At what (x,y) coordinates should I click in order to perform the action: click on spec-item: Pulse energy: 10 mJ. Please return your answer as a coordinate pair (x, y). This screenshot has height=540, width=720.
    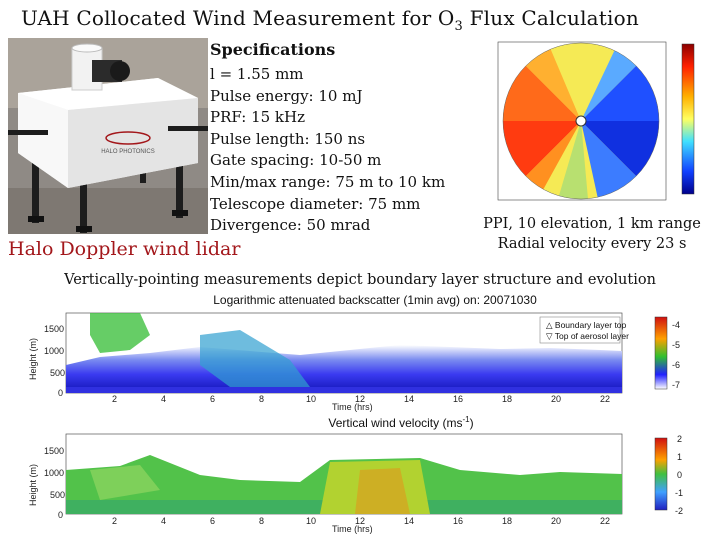
    Looking at the image, I should click on (286, 95).